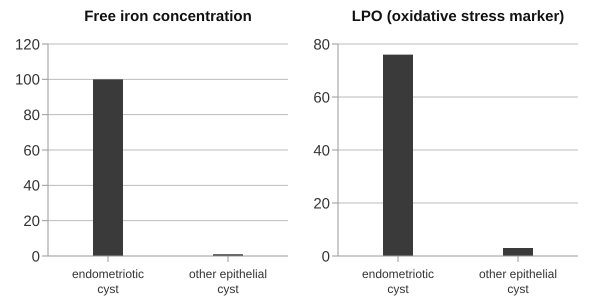  What do you see at coordinates (27, 80) in the screenshot?
I see `y-tick-label: 100` at bounding box center [27, 80].